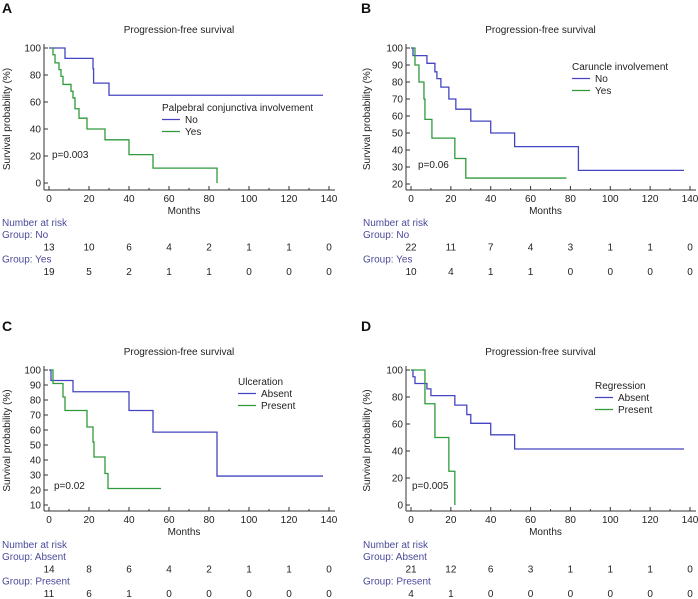 The height and width of the screenshot is (599, 698). Describe the element at coordinates (366, 8) in the screenshot. I see `panel-label: B` at that location.